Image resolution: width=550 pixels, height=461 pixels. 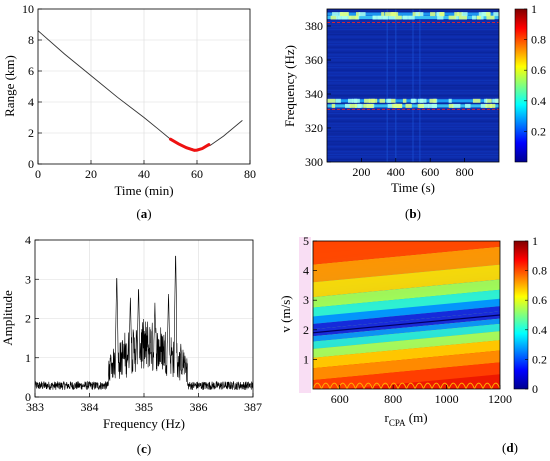 What do you see at coordinates (539, 359) in the screenshot?
I see `d-cbar-tick-label-1: 0.2` at bounding box center [539, 359].